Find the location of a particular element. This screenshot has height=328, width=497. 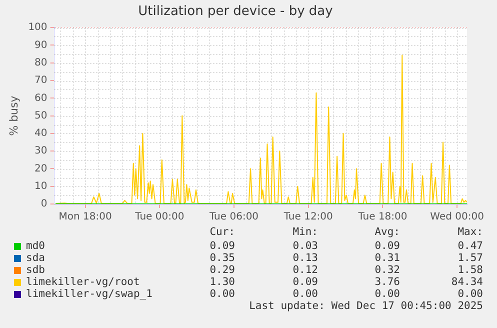

text: 1.57 is located at coordinates (470, 258).